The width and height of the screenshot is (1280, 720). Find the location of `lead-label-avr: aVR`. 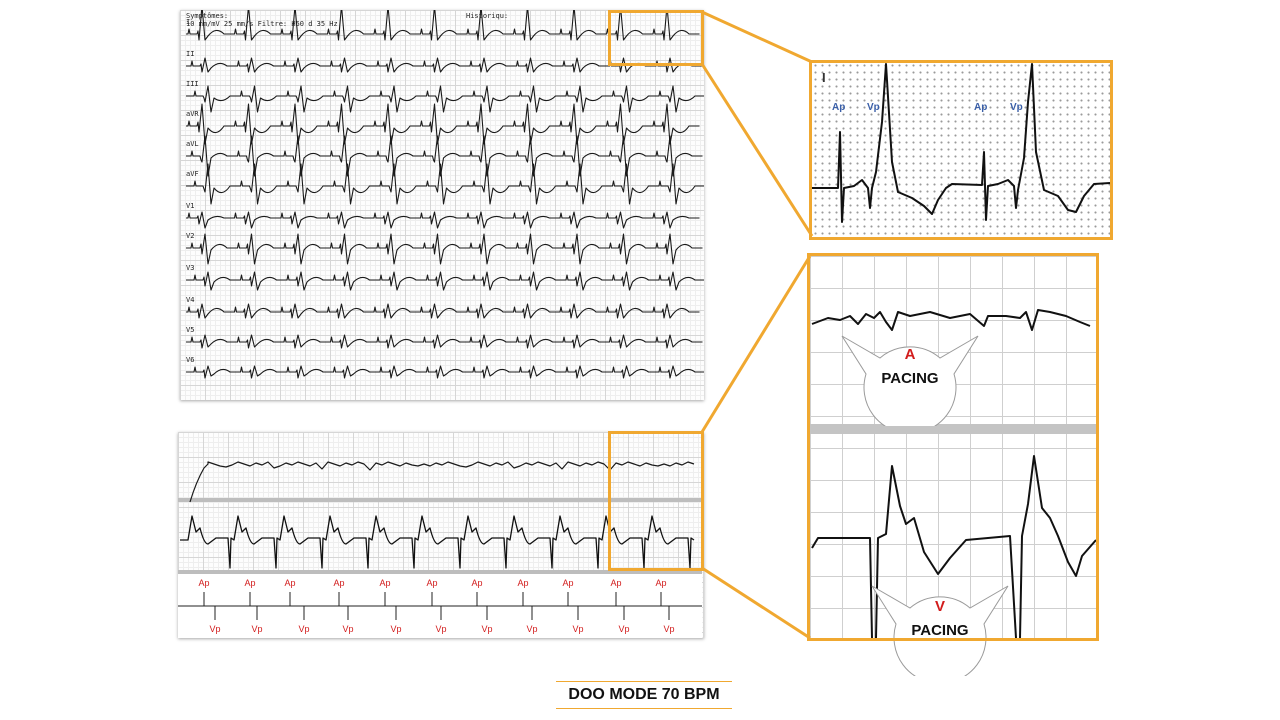

lead-label-avr: aVR is located at coordinates (192, 114).